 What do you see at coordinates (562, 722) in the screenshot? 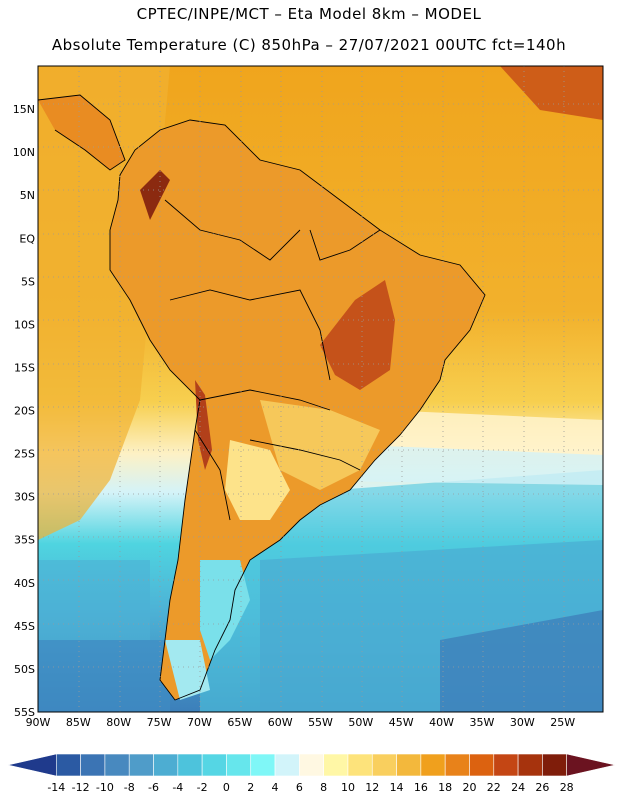
I see `lon-label: 25W` at bounding box center [562, 722].